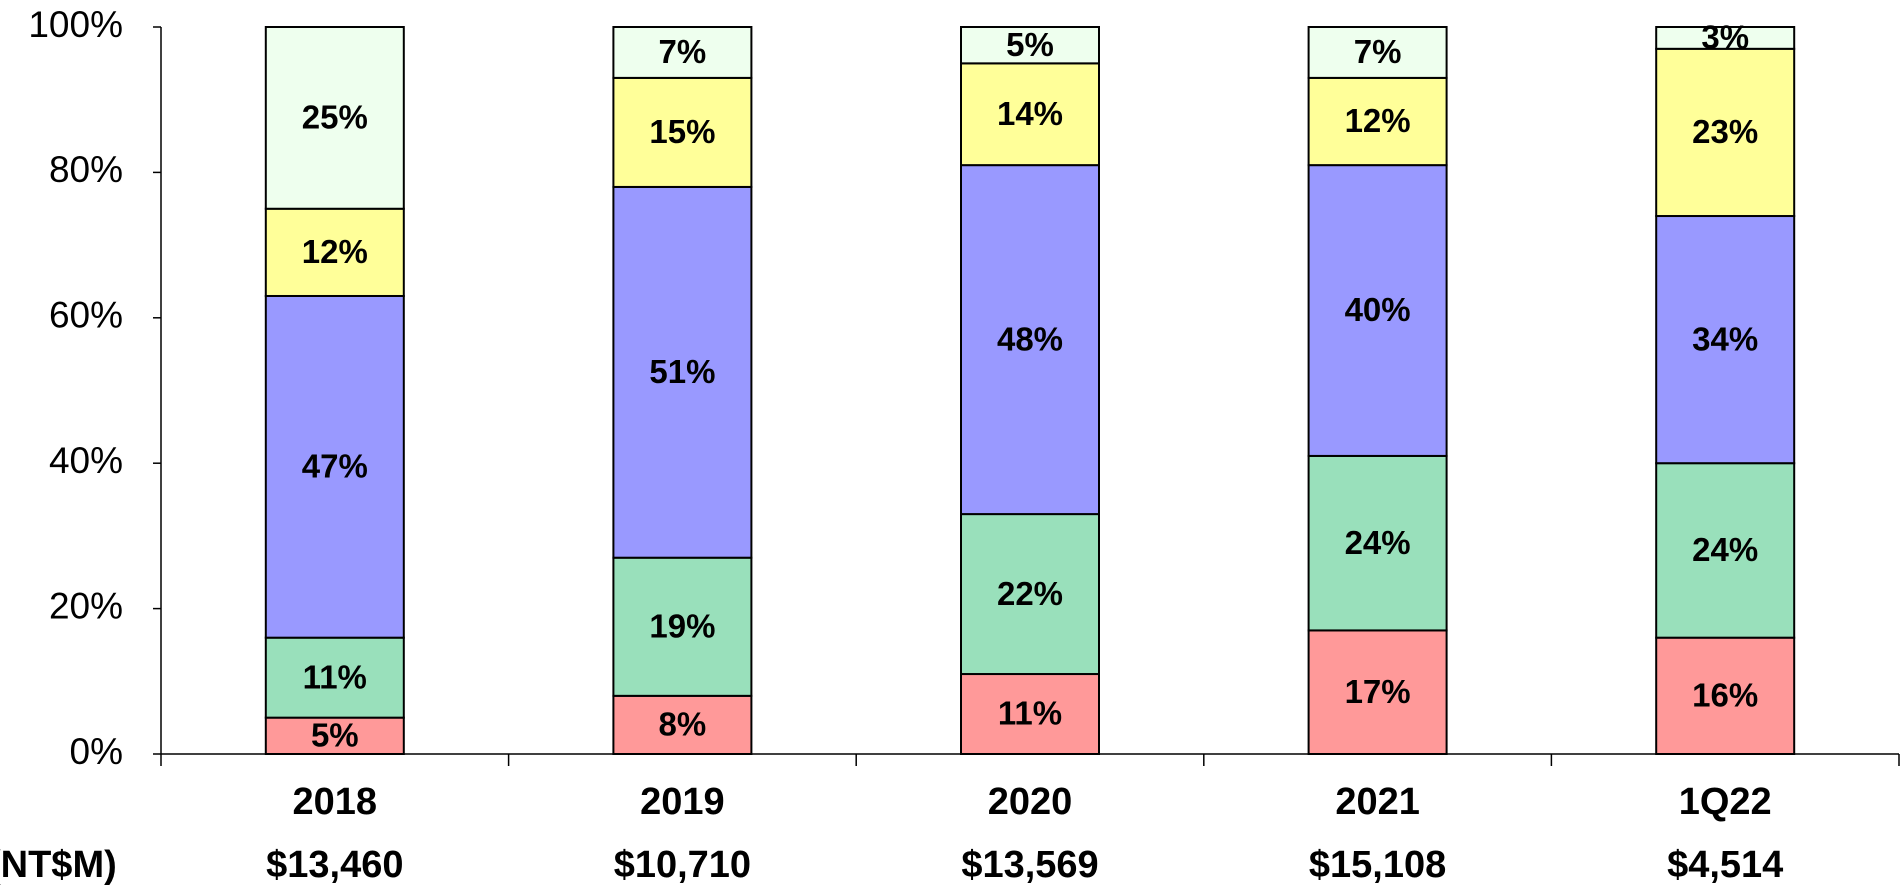 This screenshot has height=891, width=1903. I want to click on x-tick-label: 2018, so click(335, 802).